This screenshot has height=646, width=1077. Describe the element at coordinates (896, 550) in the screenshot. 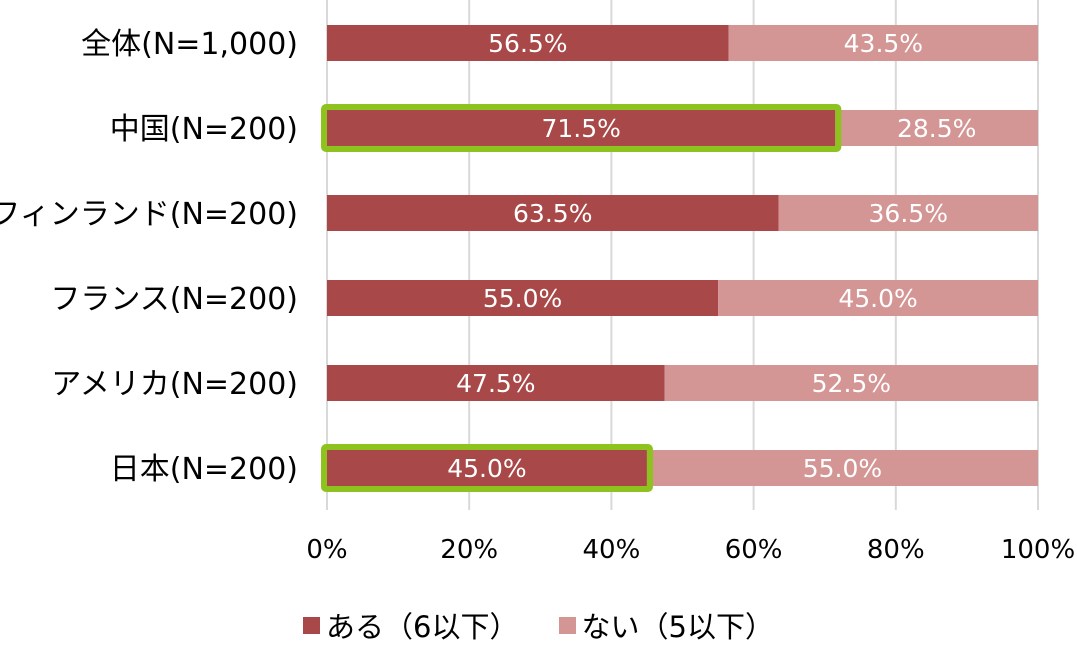

I see `x-tick-label: 80%` at that location.